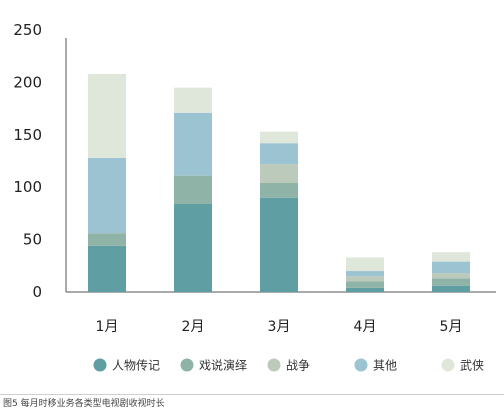  What do you see at coordinates (451, 327) in the screenshot?
I see `x-category-label: 5月` at bounding box center [451, 327].